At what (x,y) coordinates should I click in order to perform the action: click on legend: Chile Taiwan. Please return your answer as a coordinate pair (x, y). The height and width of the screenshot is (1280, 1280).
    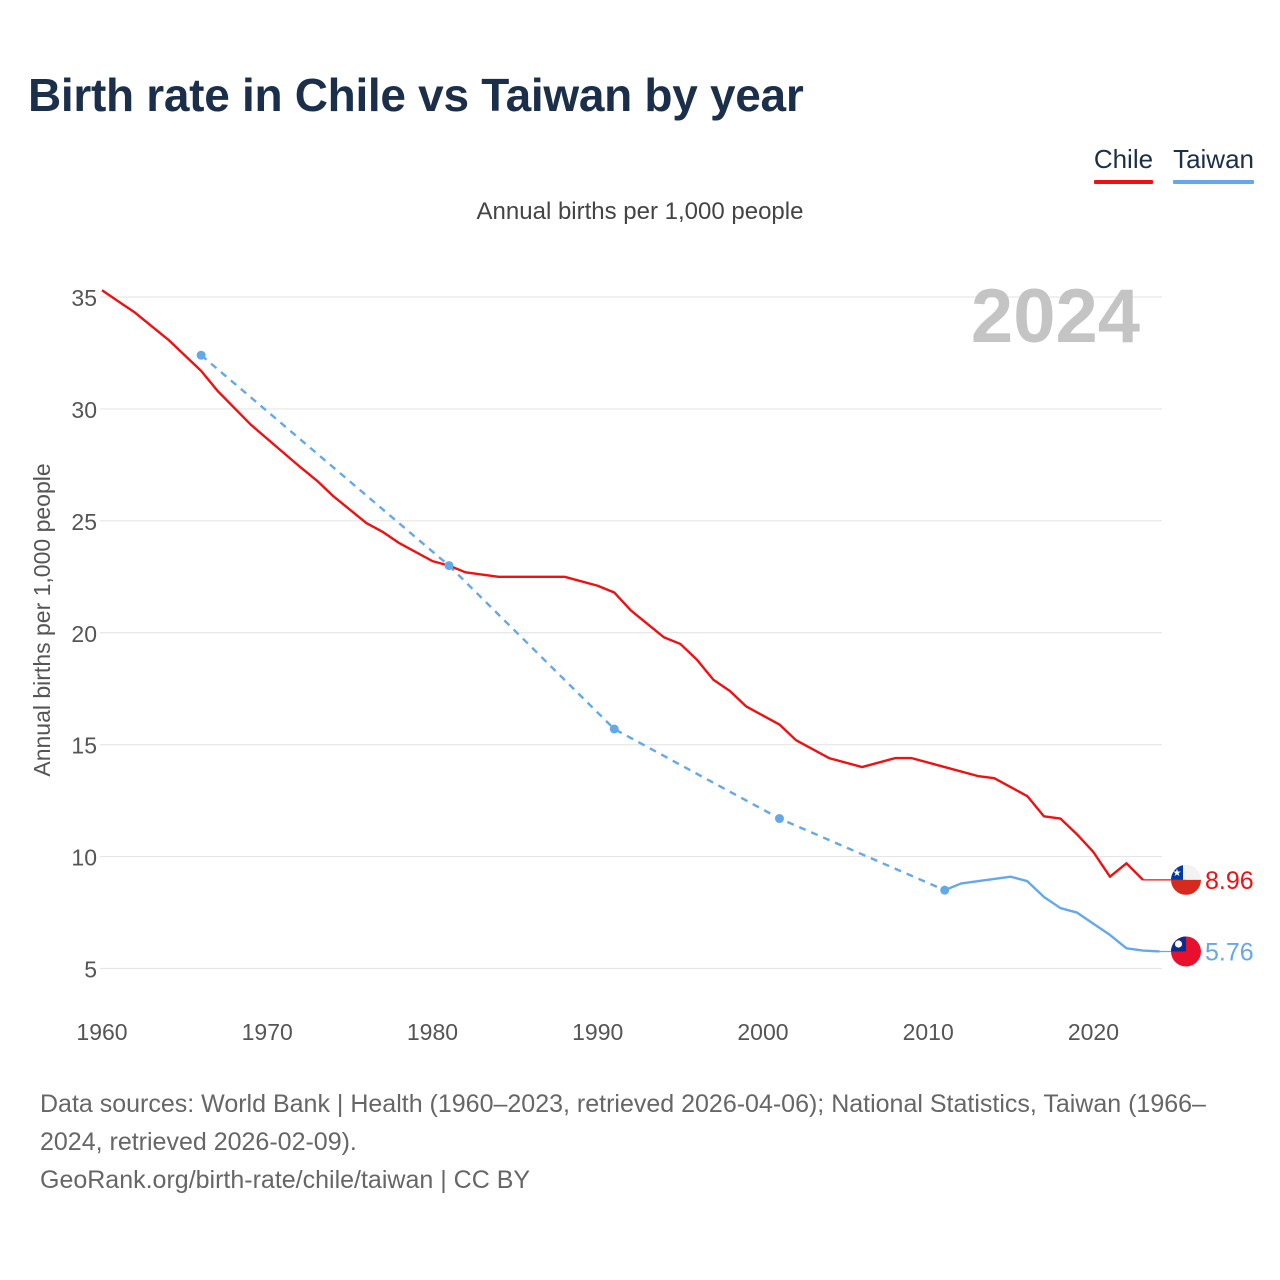
    Looking at the image, I should click on (1173, 164).